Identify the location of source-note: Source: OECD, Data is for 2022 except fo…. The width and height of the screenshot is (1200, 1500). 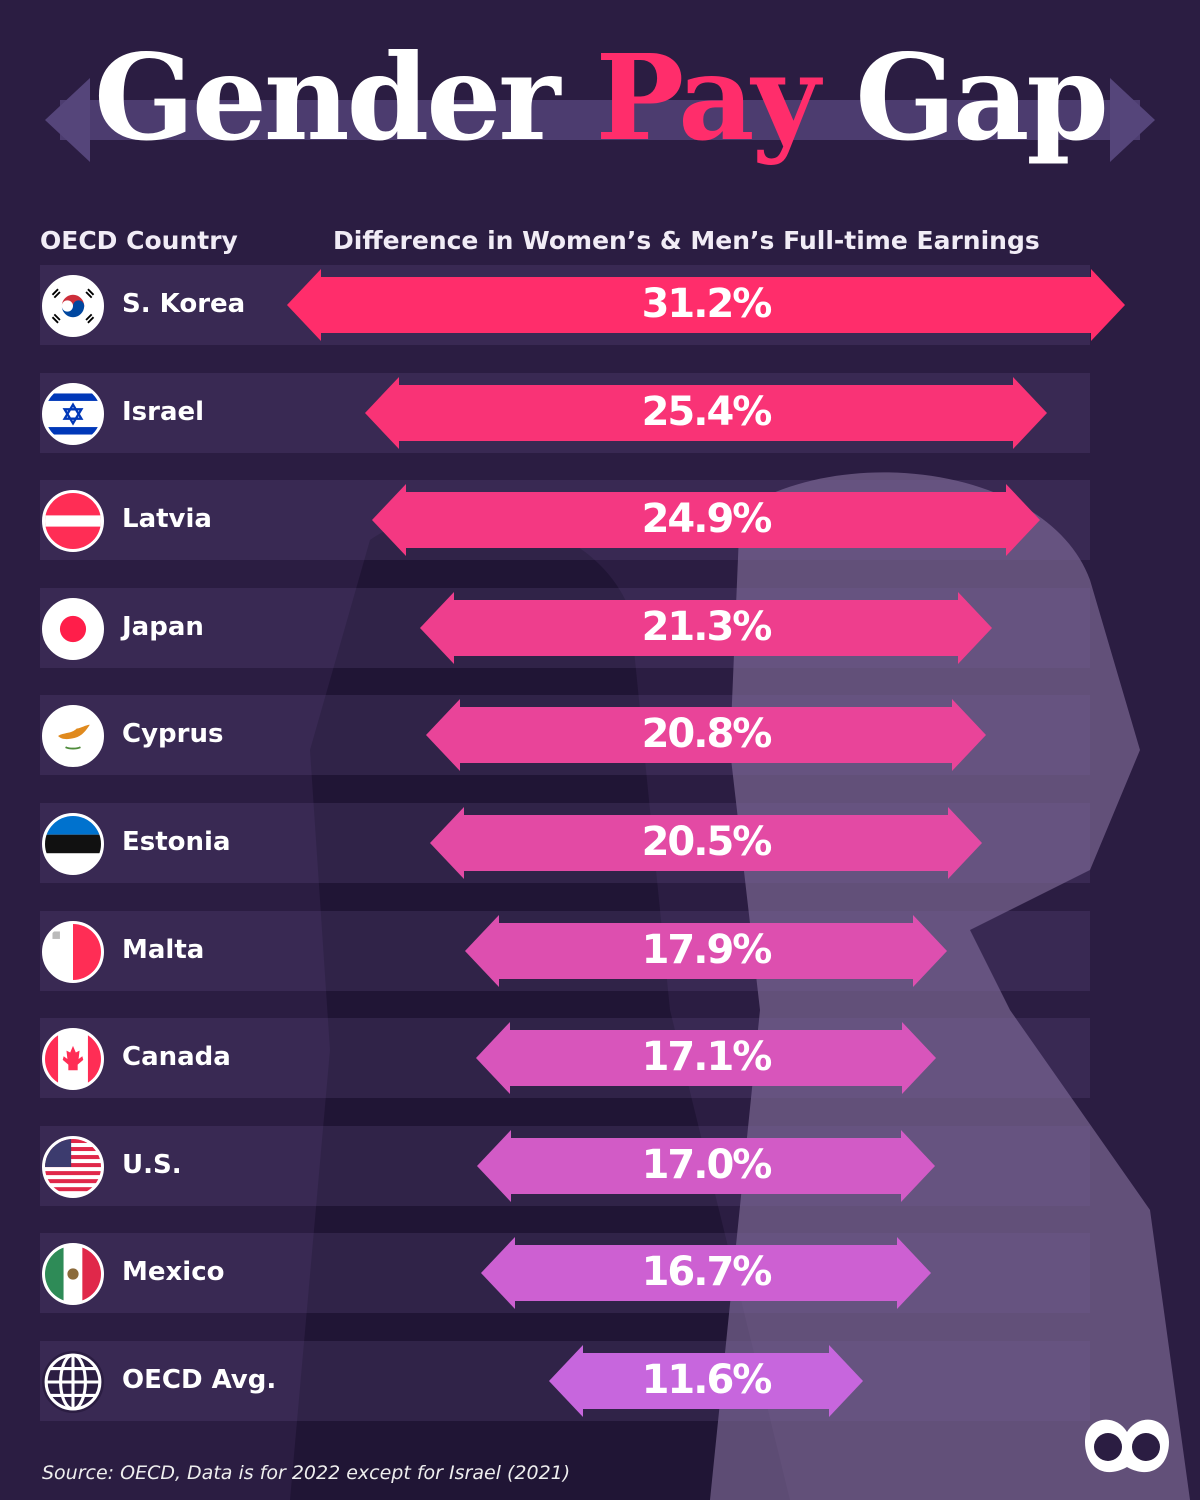
(306, 1473).